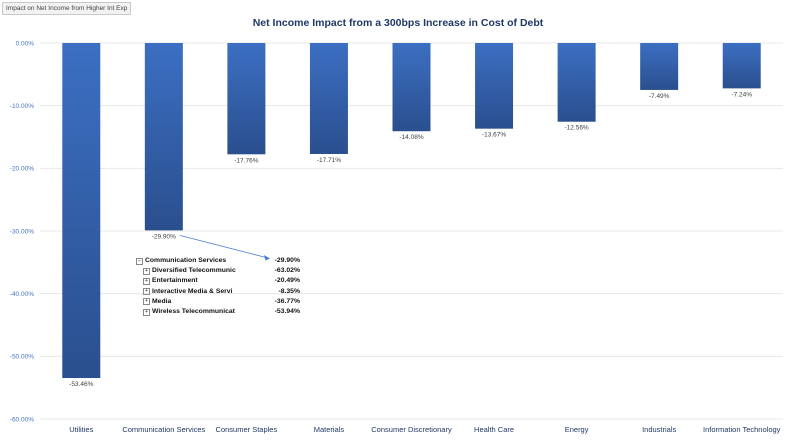  I want to click on x-tick-label: Communication Services, so click(163, 429).